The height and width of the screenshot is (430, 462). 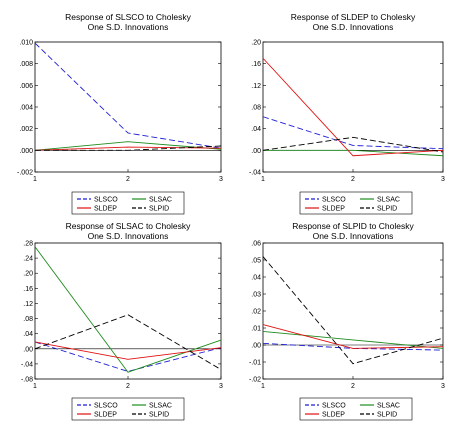 I want to click on chart-title: Response of SLSCO to Cholesky, so click(x=128, y=17).